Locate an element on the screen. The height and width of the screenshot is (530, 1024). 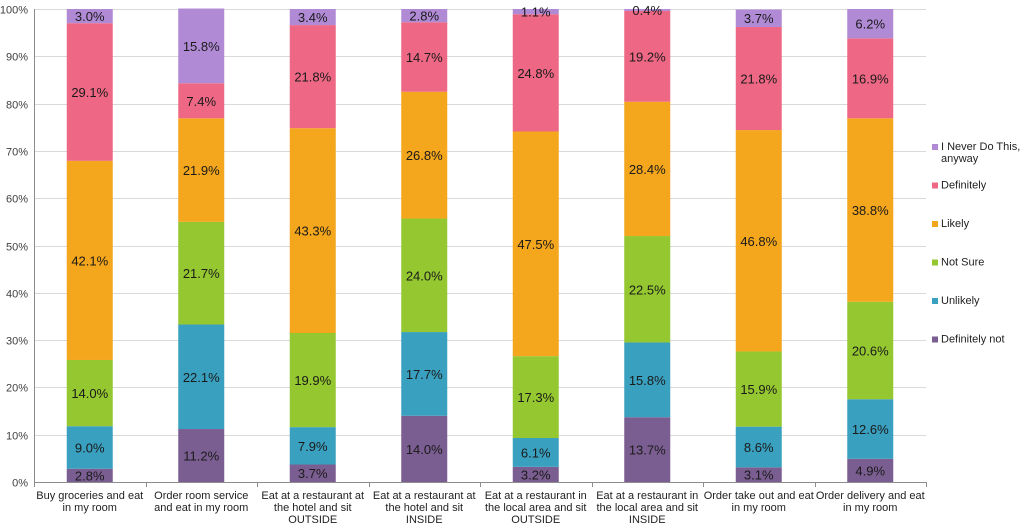
data-label: 3.4% is located at coordinates (313, 17).